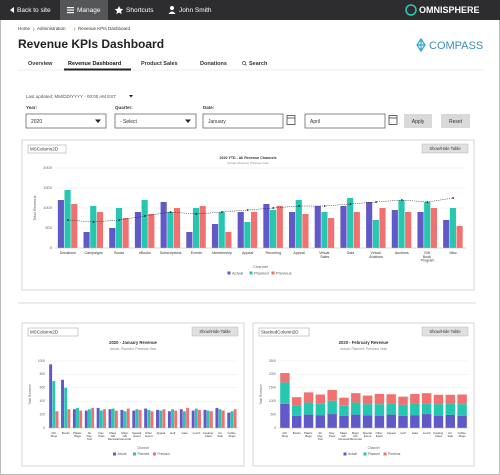  What do you see at coordinates (245, 64) in the screenshot?
I see `search-icon` at bounding box center [245, 64].